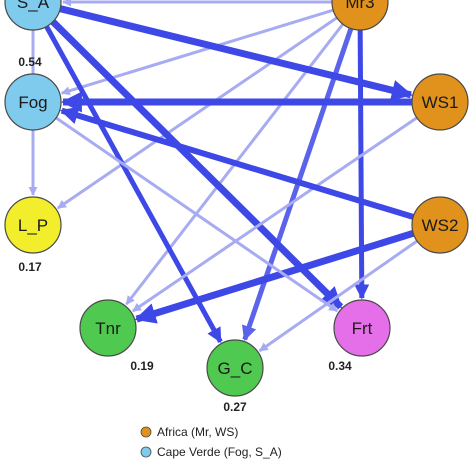  Describe the element at coordinates (33, 6) in the screenshot. I see `node-label: S_A` at that location.